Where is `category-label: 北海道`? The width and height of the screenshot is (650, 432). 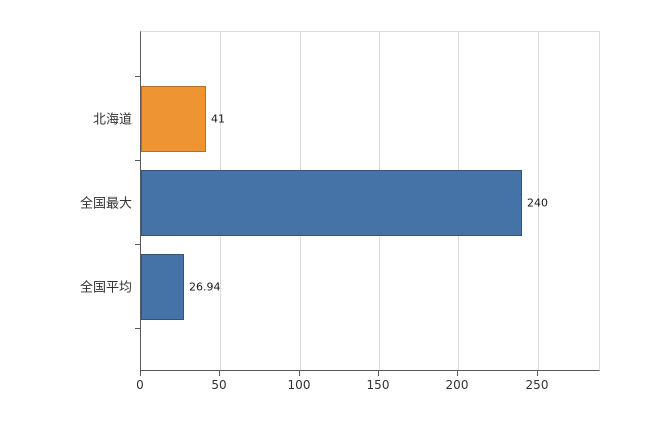
category-label: 北海道 is located at coordinates (112, 120).